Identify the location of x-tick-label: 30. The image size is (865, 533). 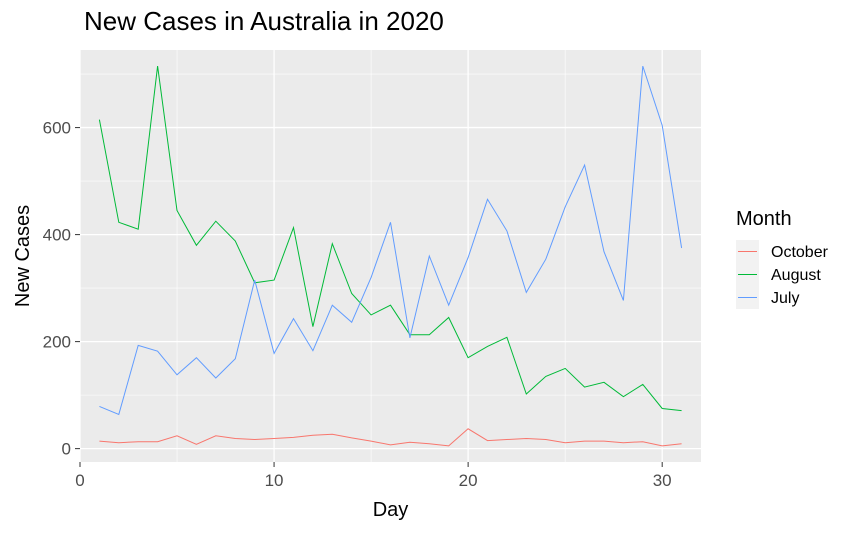
(662, 480).